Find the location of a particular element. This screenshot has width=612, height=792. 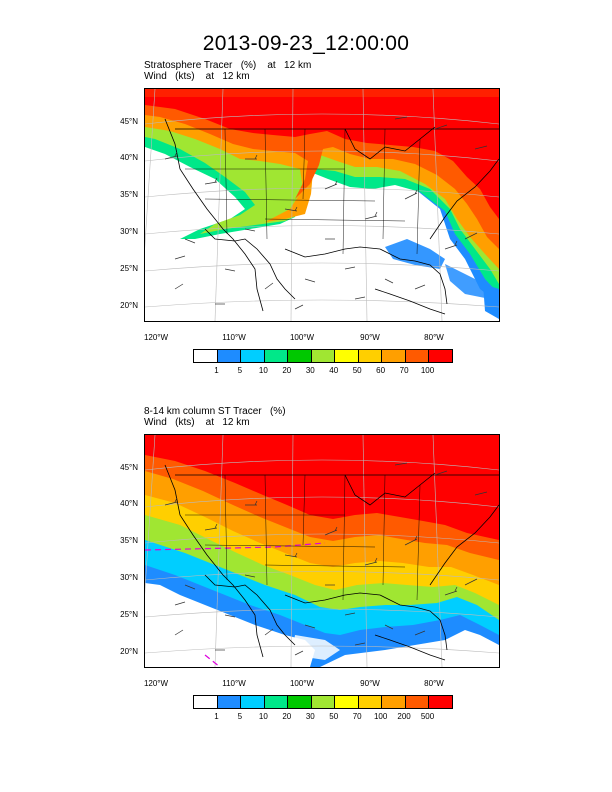

main-title: 2013-09-23_12:00:00 is located at coordinates (306, 43).